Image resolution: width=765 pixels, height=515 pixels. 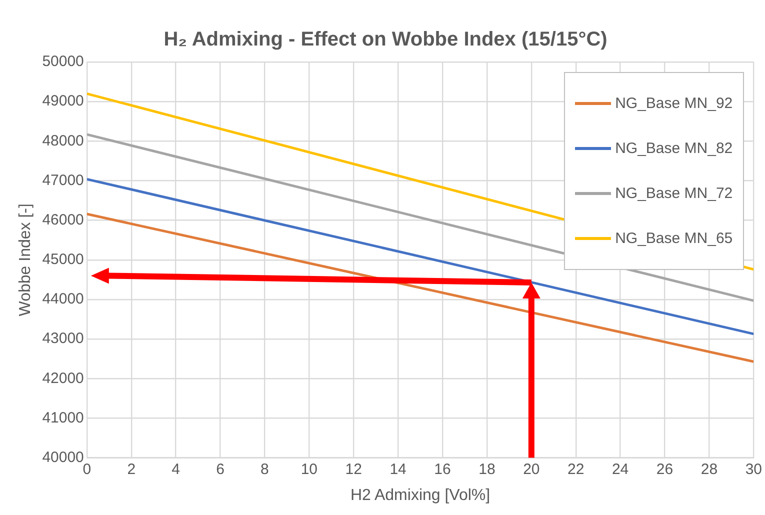 What do you see at coordinates (220, 469) in the screenshot?
I see `x-tick-label: 6` at bounding box center [220, 469].